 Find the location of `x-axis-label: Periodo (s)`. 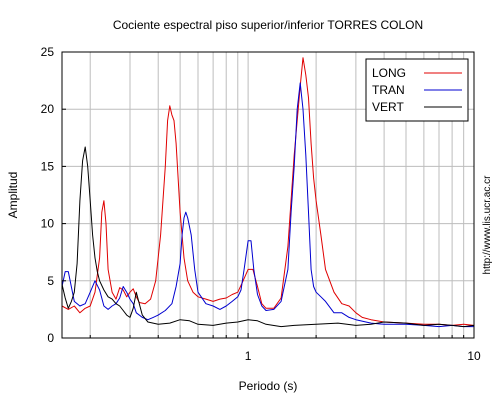

x-axis-label: Periodo (s) is located at coordinates (268, 386).